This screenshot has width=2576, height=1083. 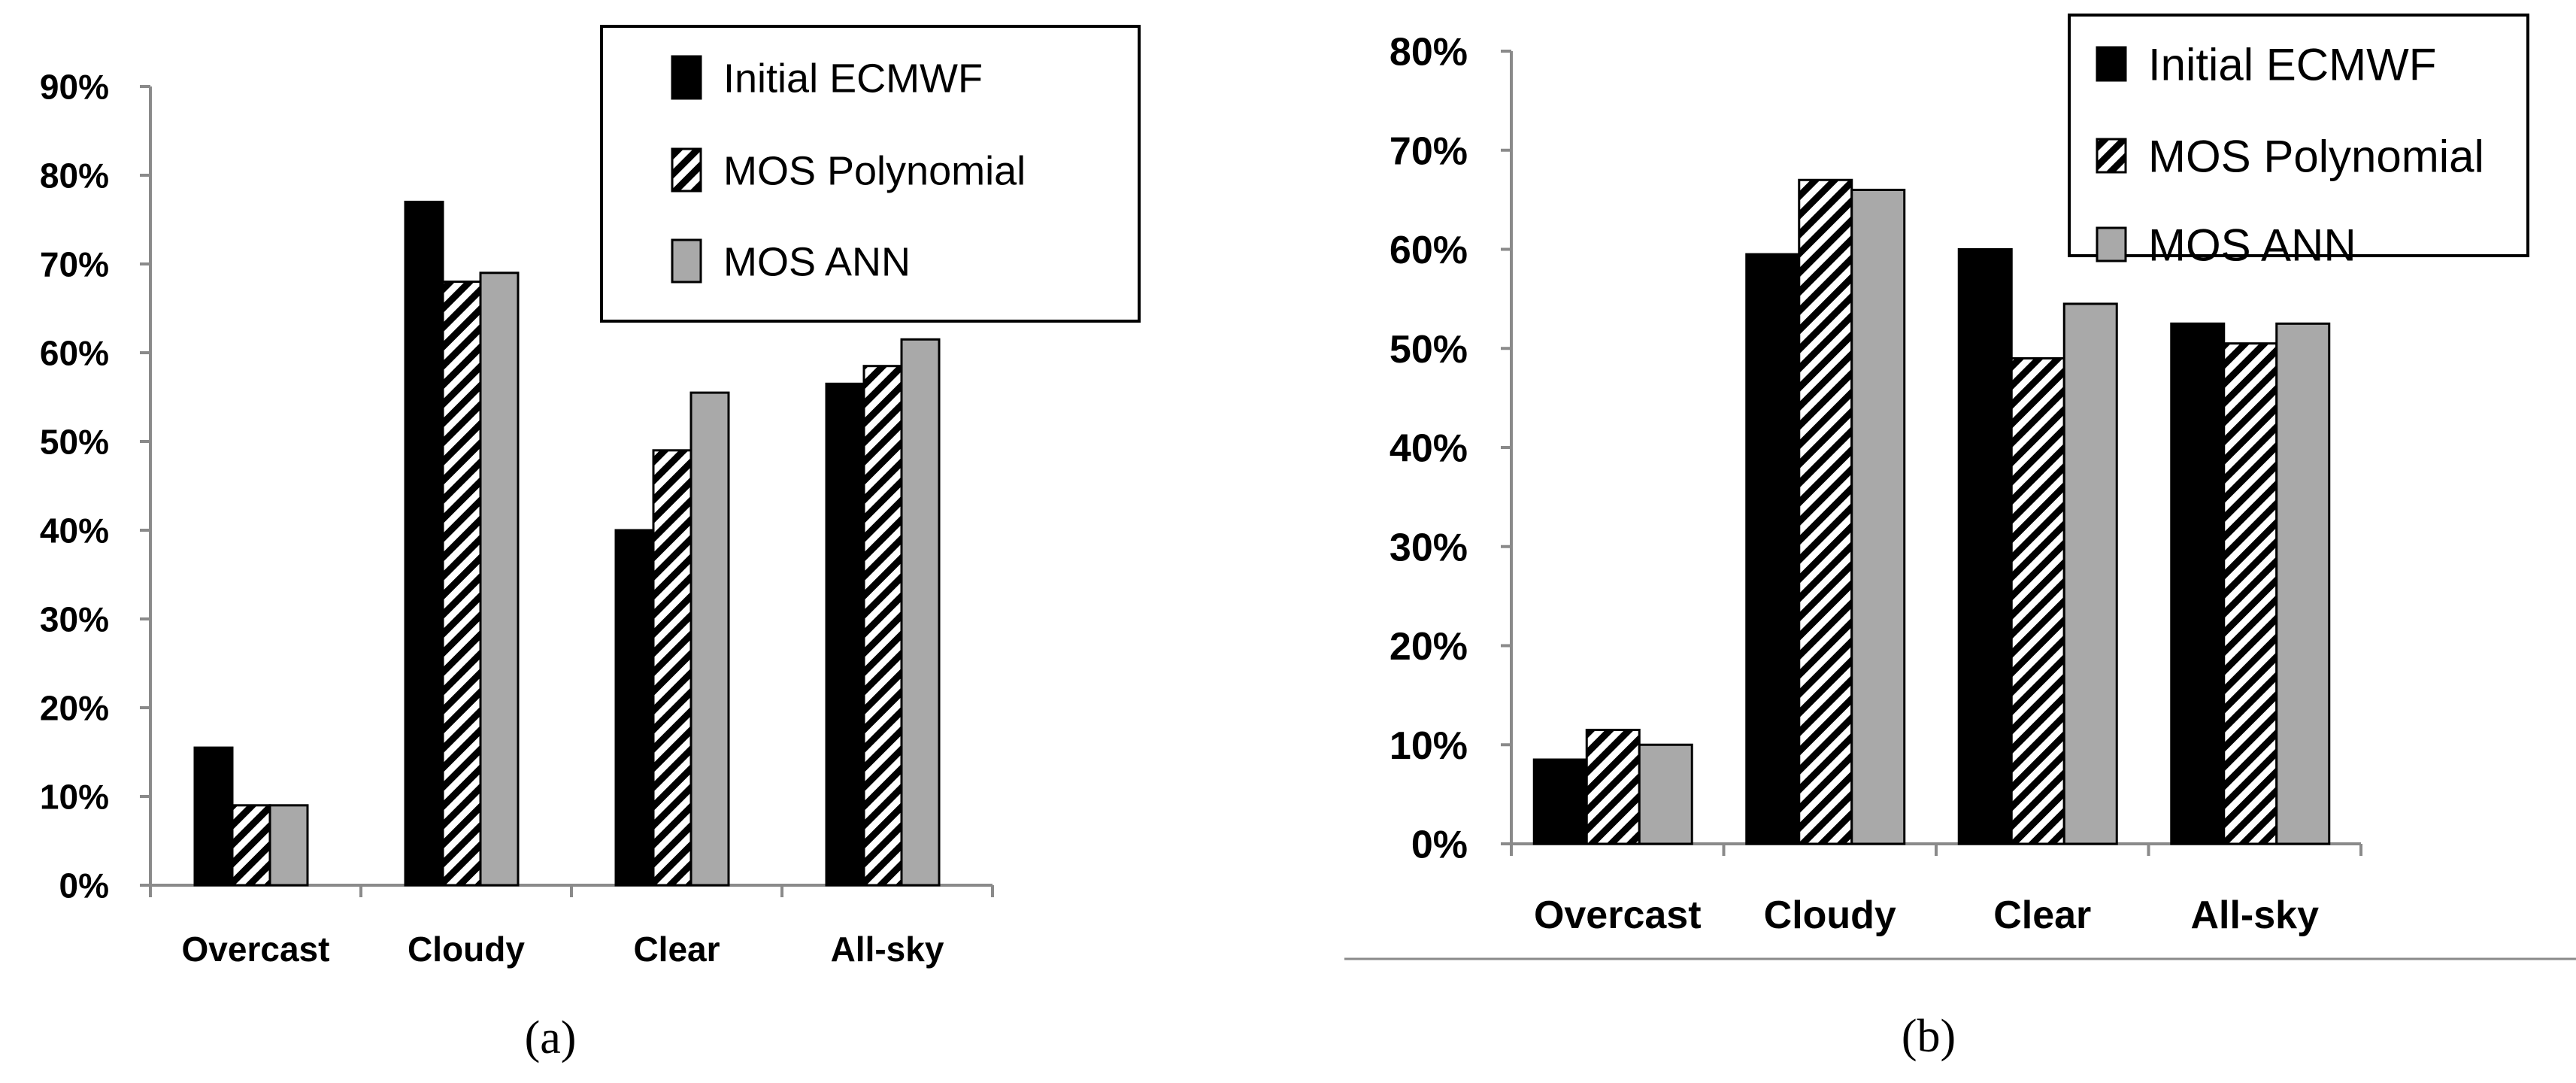 What do you see at coordinates (551, 1037) in the screenshot?
I see `panel-label: (a)` at bounding box center [551, 1037].